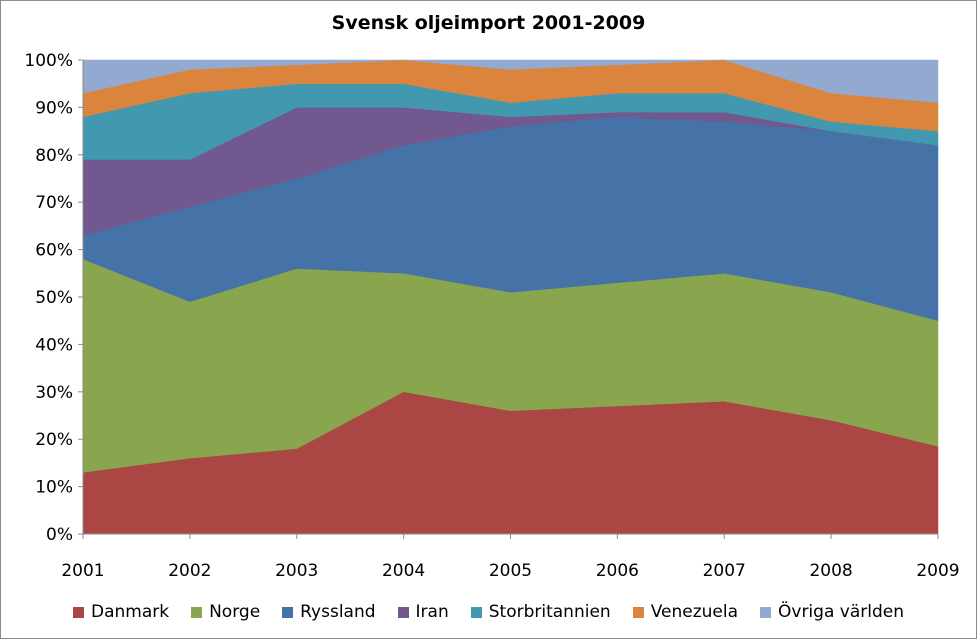 Image resolution: width=977 pixels, height=639 pixels. What do you see at coordinates (937, 571) in the screenshot?
I see `x-tick-label: 2009` at bounding box center [937, 571].